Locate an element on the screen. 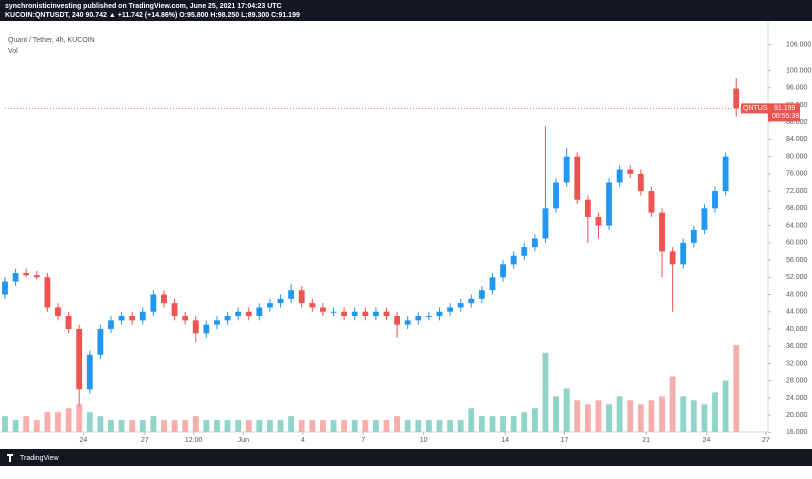 Image resolution: width=812 pixels, height=479 pixels. x-tick-label: 21 is located at coordinates (646, 440).